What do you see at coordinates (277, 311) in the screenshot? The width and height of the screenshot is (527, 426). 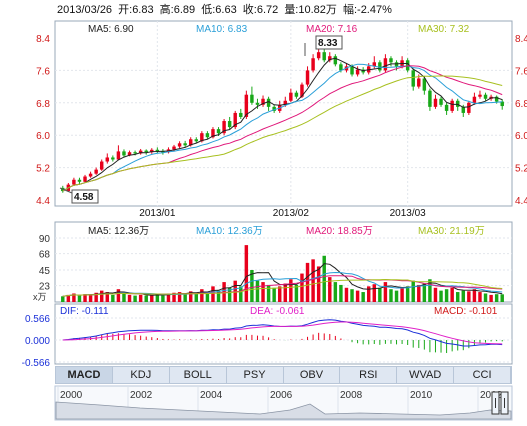 I see `macd-legend-dea: DEA: -0.061` at bounding box center [277, 311].